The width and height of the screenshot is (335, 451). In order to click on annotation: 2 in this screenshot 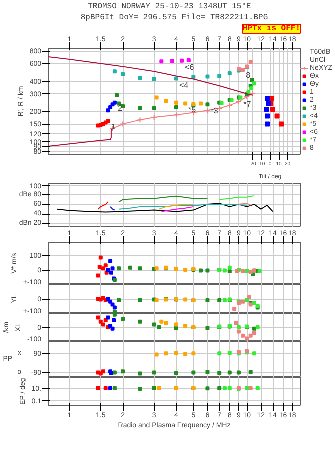, I will do `click(120, 108)`.